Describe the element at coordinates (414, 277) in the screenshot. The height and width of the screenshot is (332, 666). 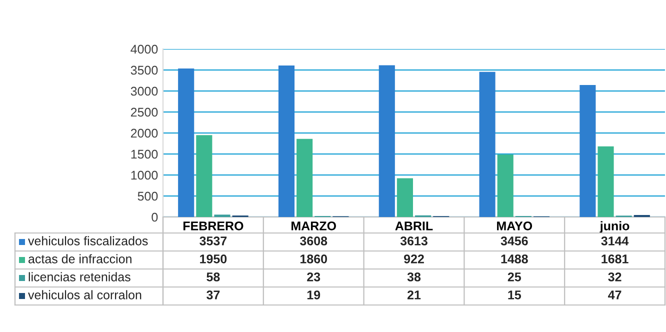
I see `data-label: 38` at that location.